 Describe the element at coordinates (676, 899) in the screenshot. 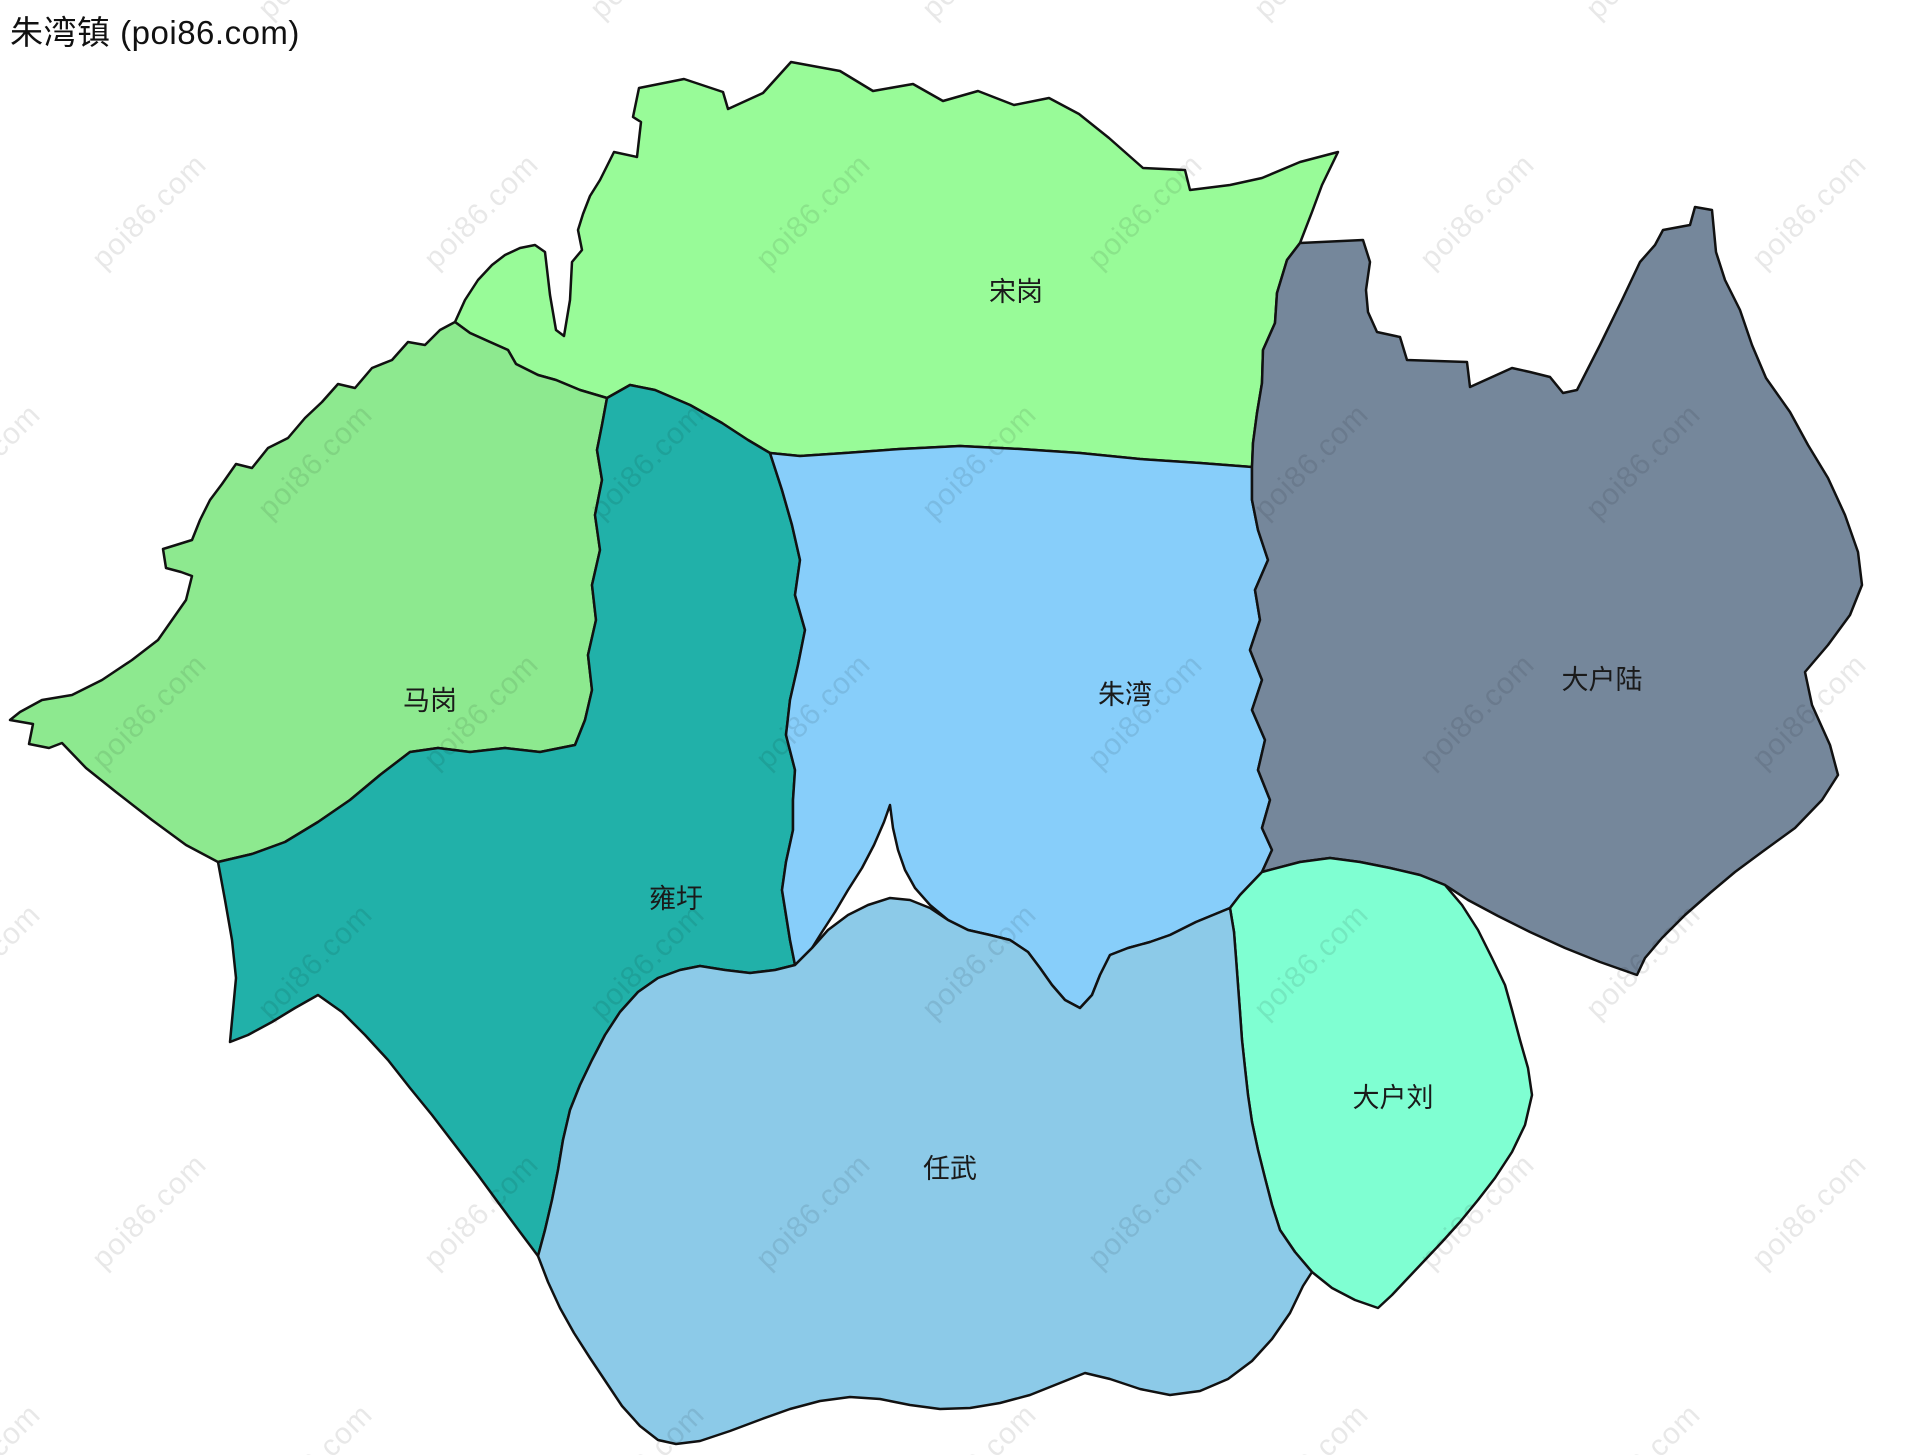

I see `region-label-yongxu: 雍圩` at that location.